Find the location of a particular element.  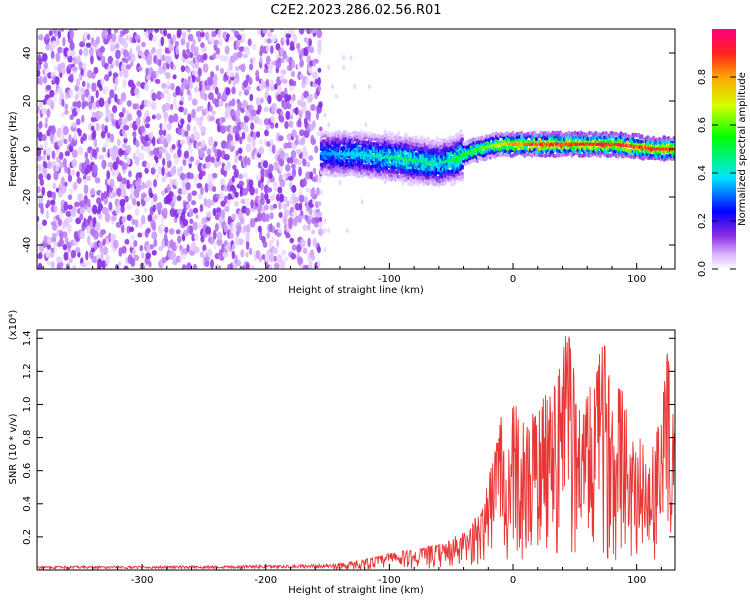

x-tick-label: -200 is located at coordinates (265, 580).